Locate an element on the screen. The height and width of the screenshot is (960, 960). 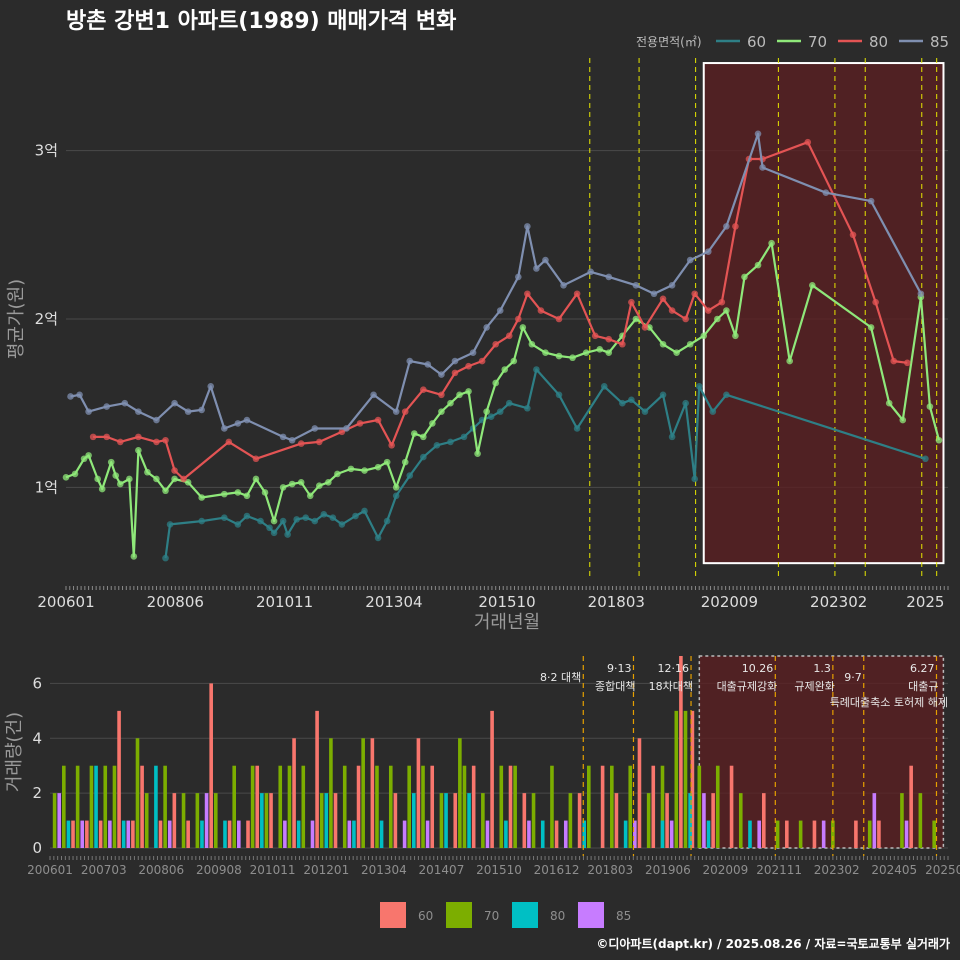
x-tick-label: 201803 is located at coordinates (610, 870).